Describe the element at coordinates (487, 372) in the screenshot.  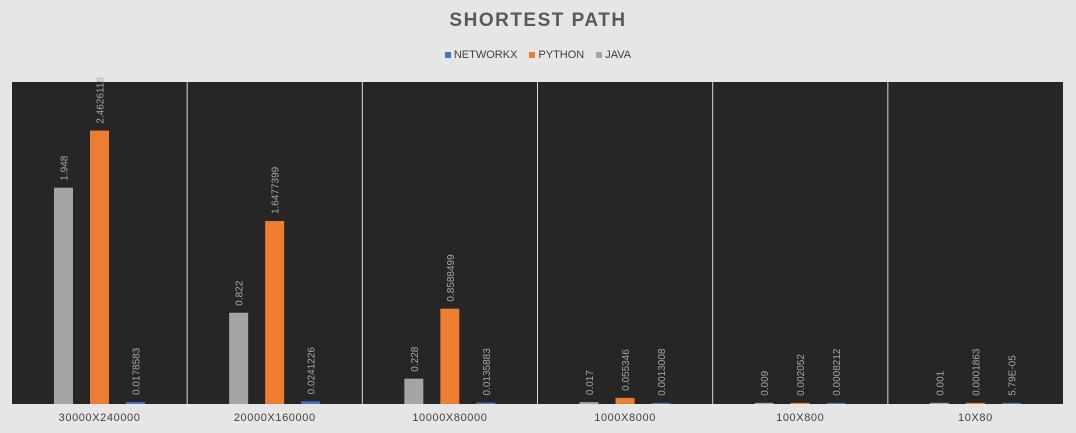
I see `data-label: 0.0135883` at that location.